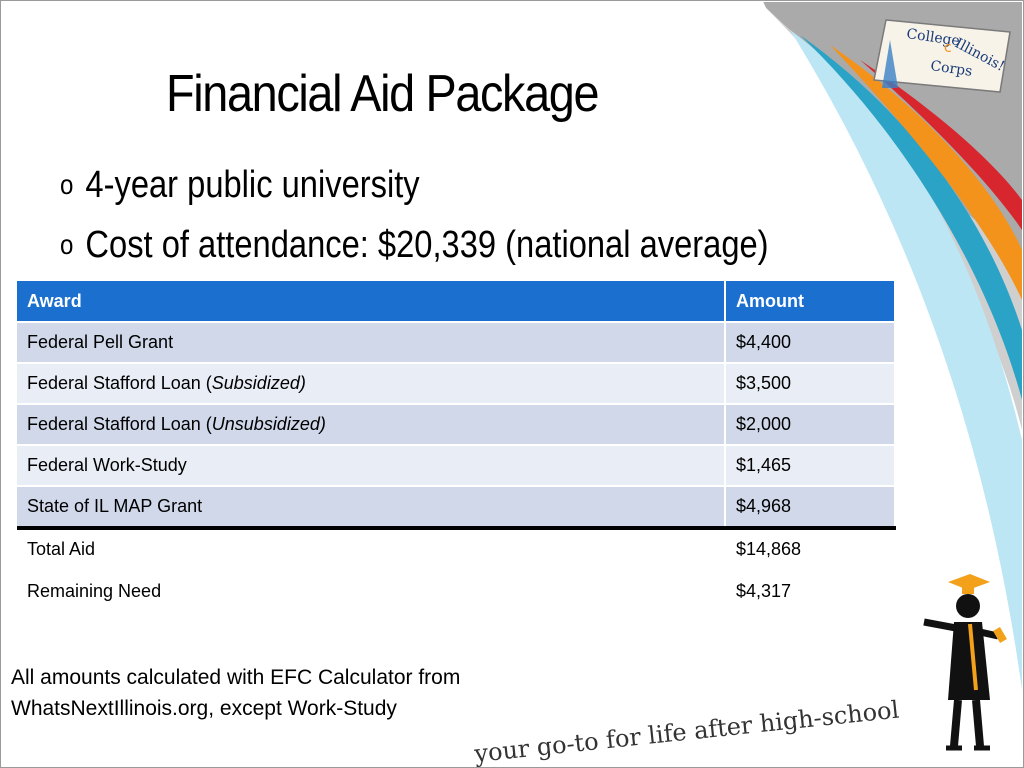  What do you see at coordinates (948, 48) in the screenshot?
I see `svg-text: c` at bounding box center [948, 48].